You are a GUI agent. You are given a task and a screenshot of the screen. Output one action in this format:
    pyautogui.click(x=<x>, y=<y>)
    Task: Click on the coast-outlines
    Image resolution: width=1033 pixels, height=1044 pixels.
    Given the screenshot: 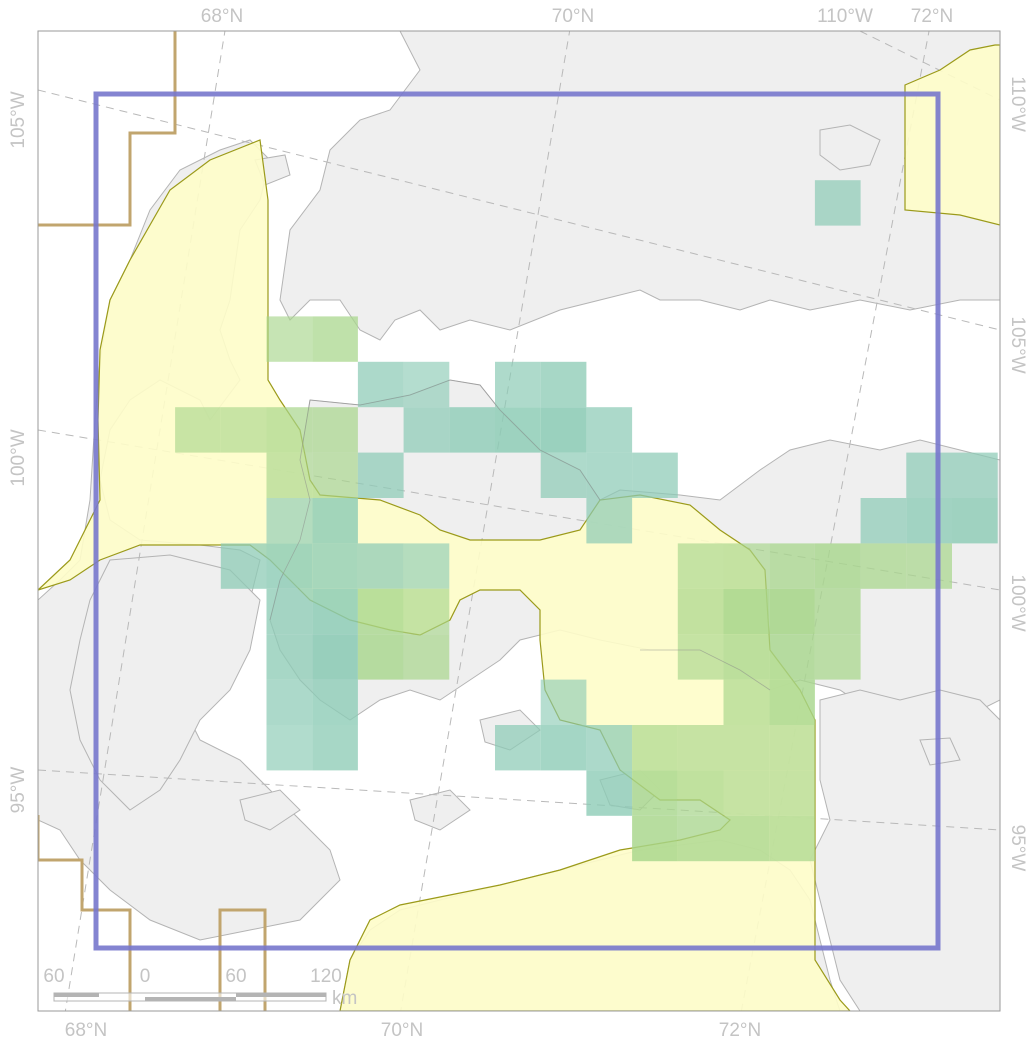 What is the action you would take?
    pyautogui.click(x=520, y=535)
    